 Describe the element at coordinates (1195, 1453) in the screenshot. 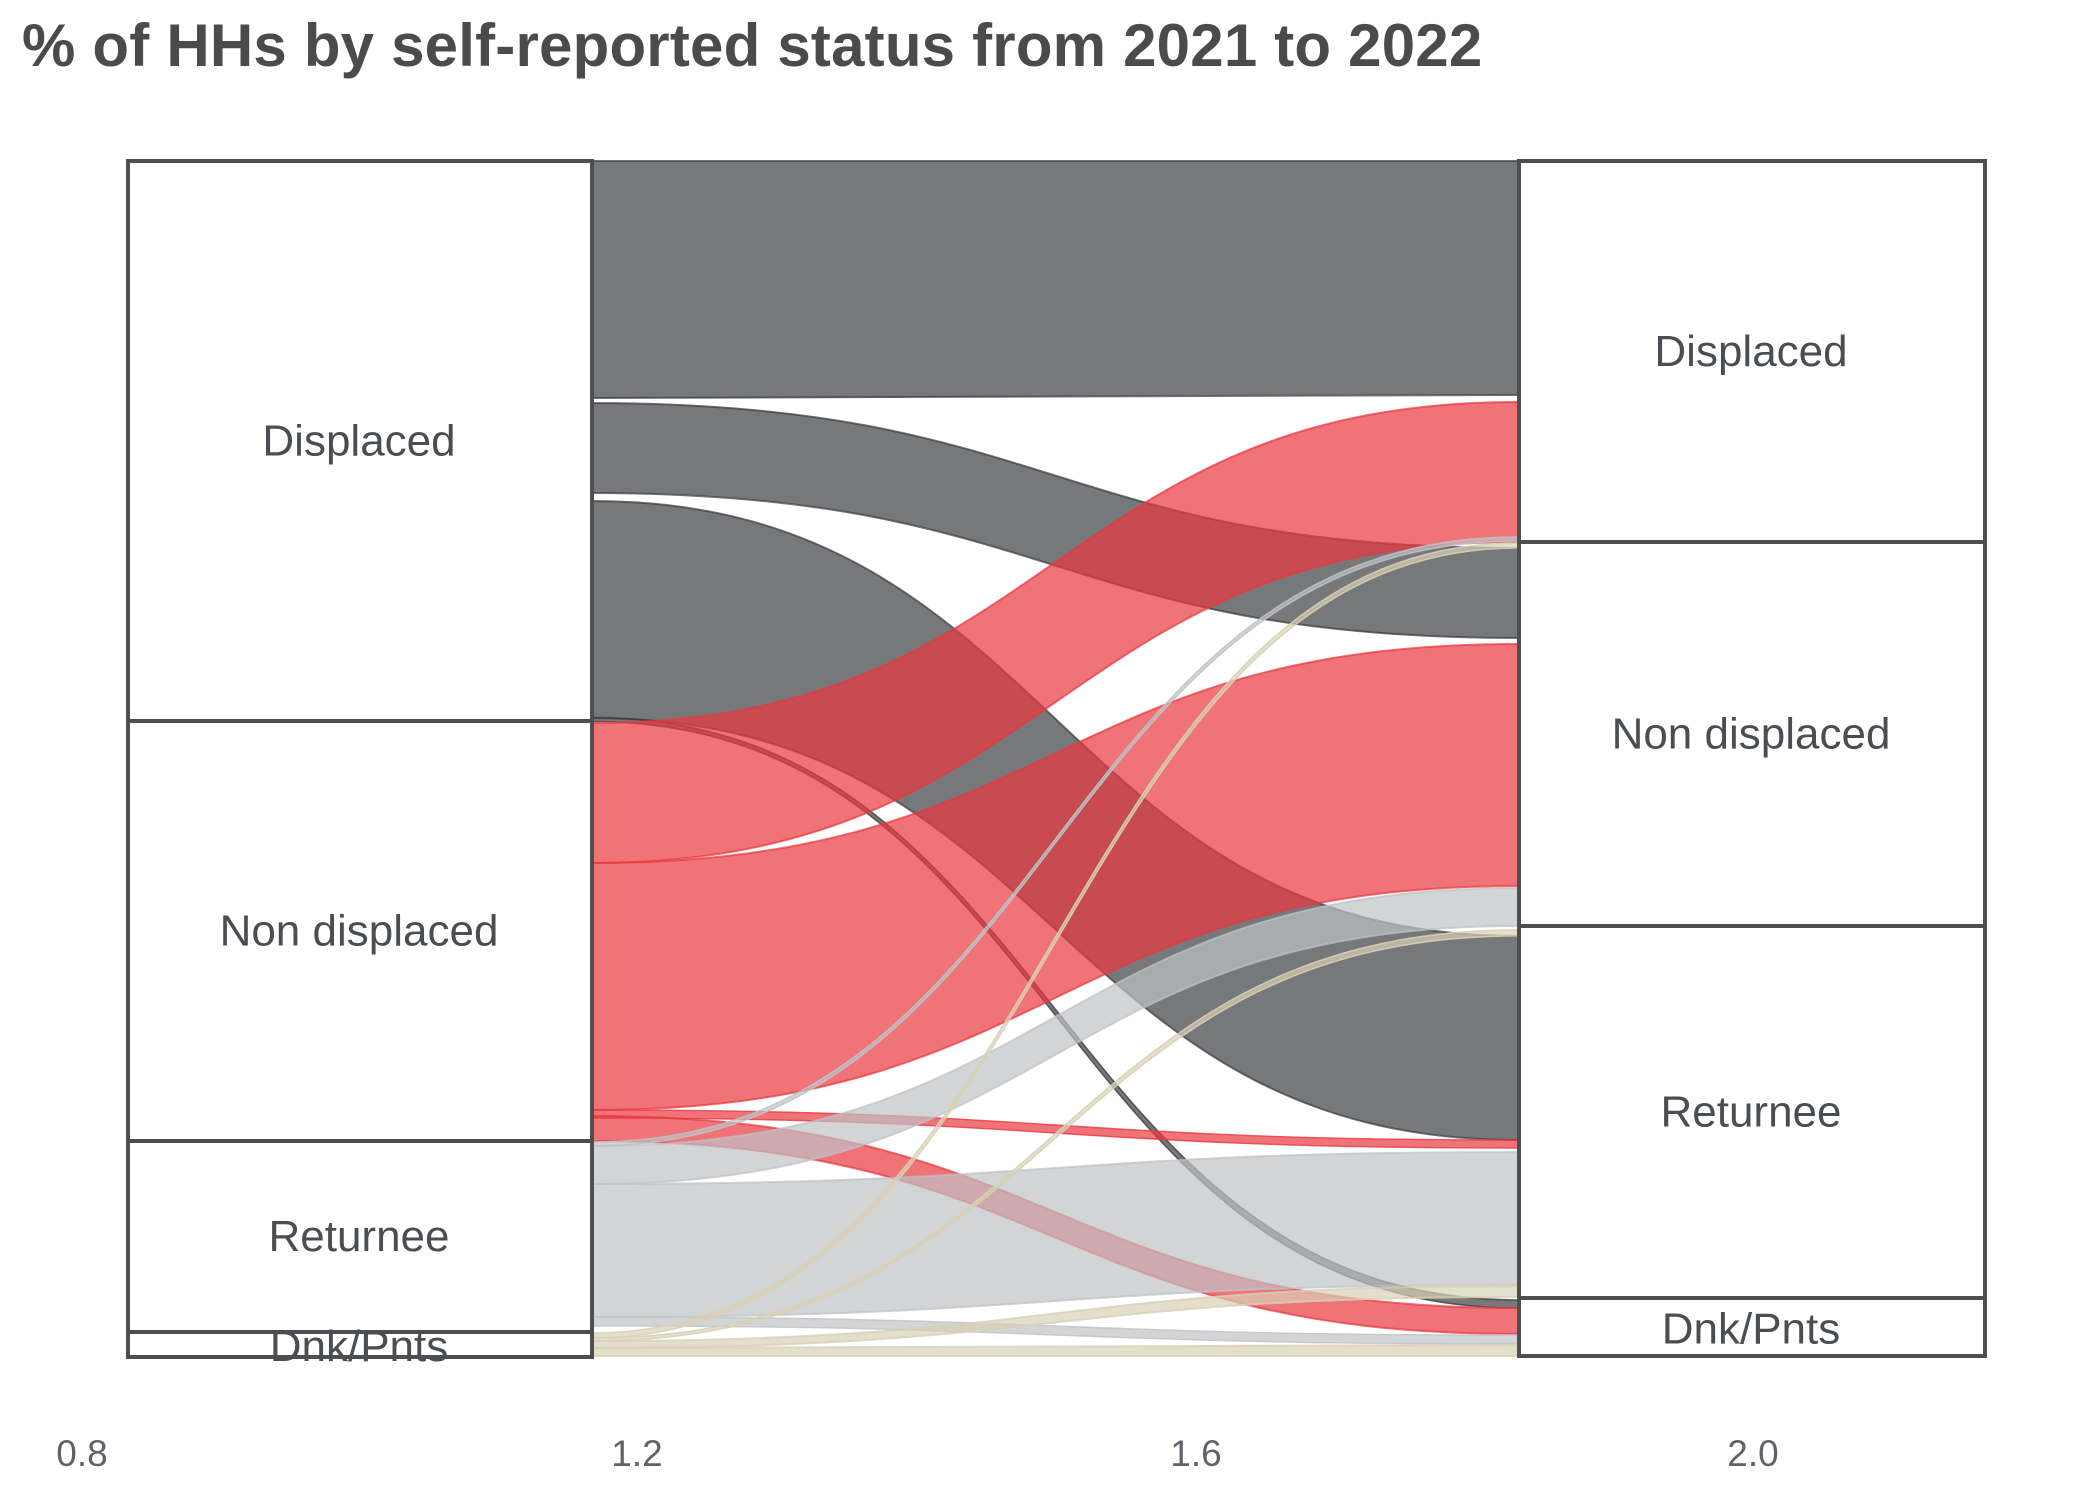

I see `svg-text: 1.6` at that location.